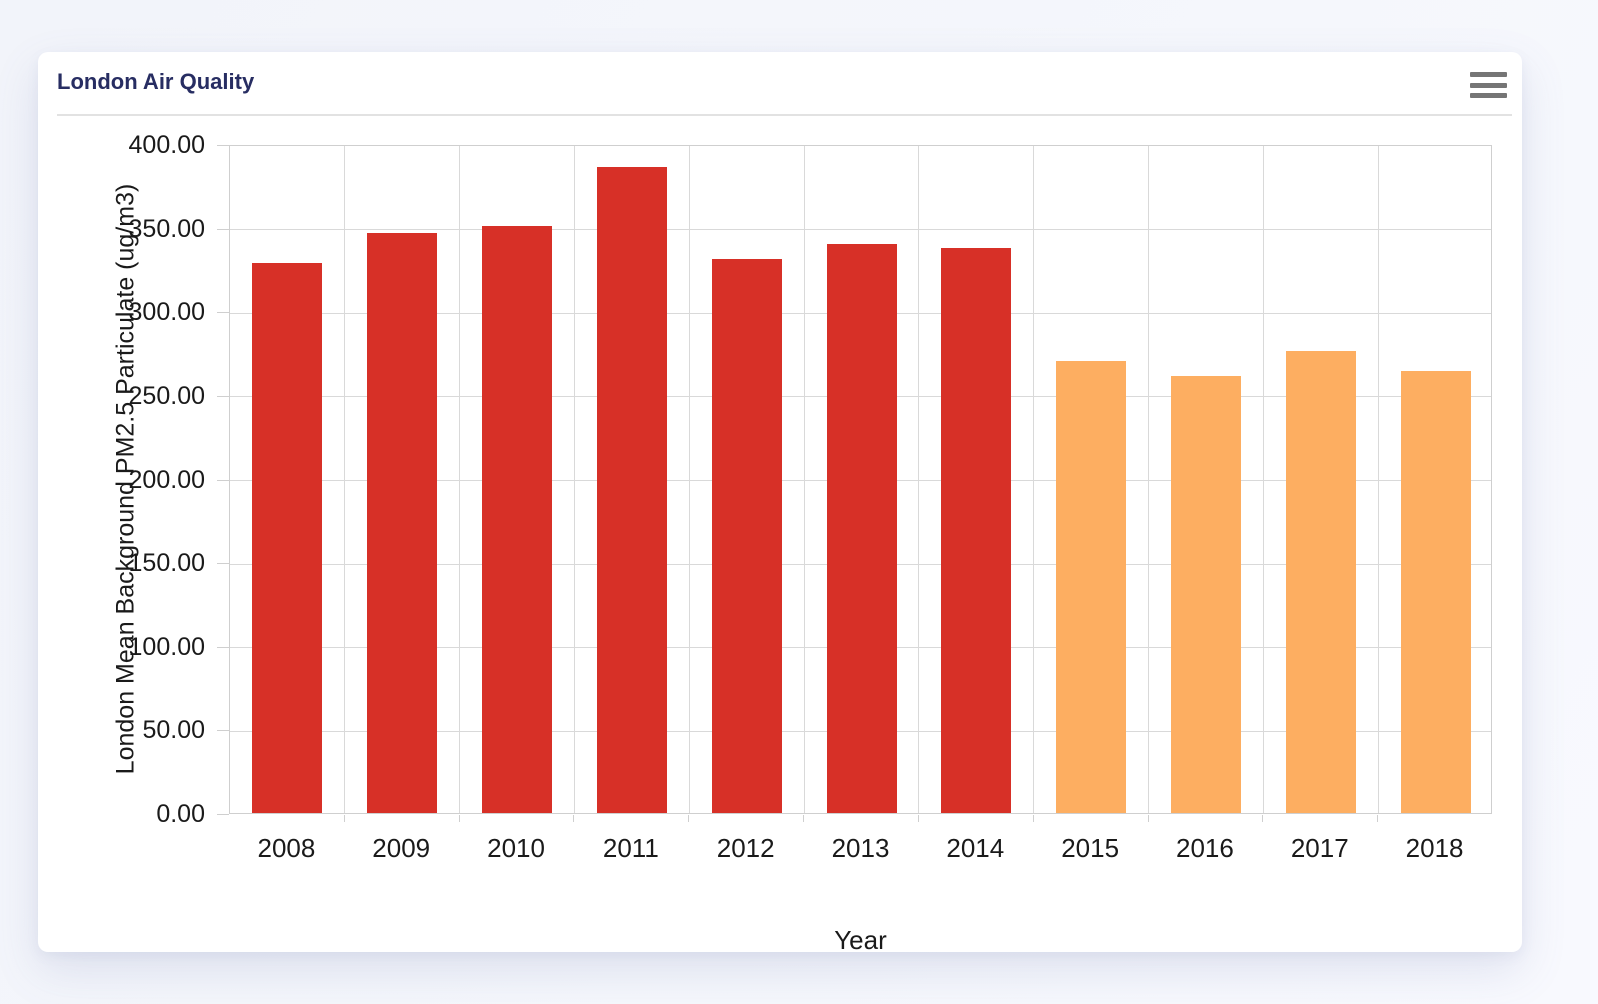  What do you see at coordinates (745, 848) in the screenshot?
I see `x-tick-label: 2012` at bounding box center [745, 848].